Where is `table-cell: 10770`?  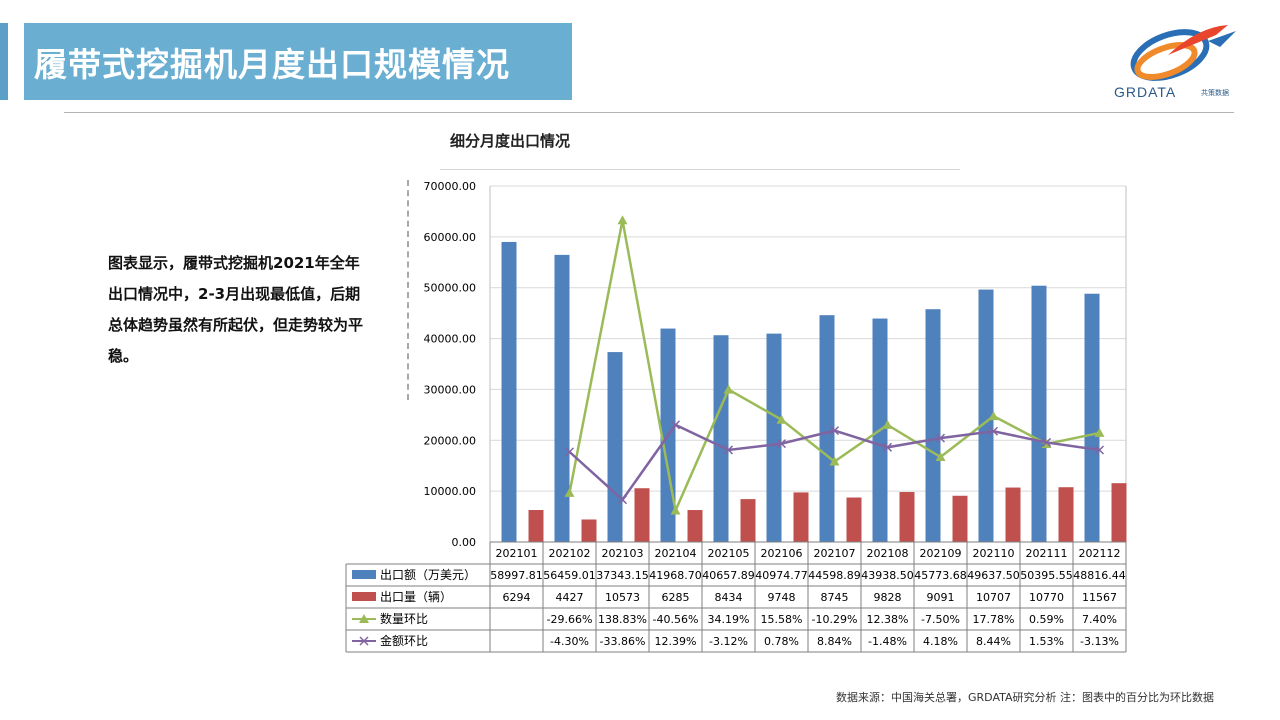 table-cell: 10770 is located at coordinates (1046, 597).